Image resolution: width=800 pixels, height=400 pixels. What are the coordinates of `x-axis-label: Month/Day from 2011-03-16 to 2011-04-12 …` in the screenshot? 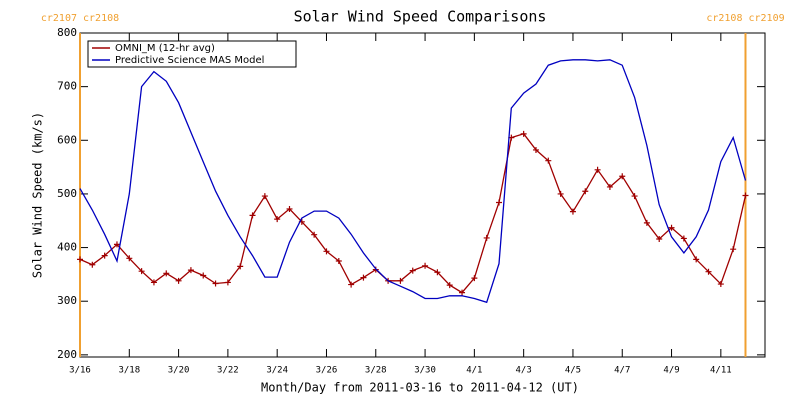 It's located at (420, 388).